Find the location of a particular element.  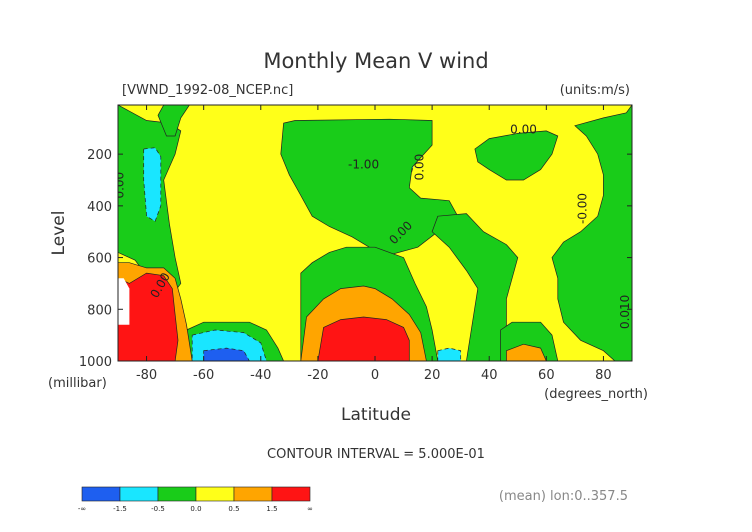

contour-label: 0.010 is located at coordinates (625, 312).